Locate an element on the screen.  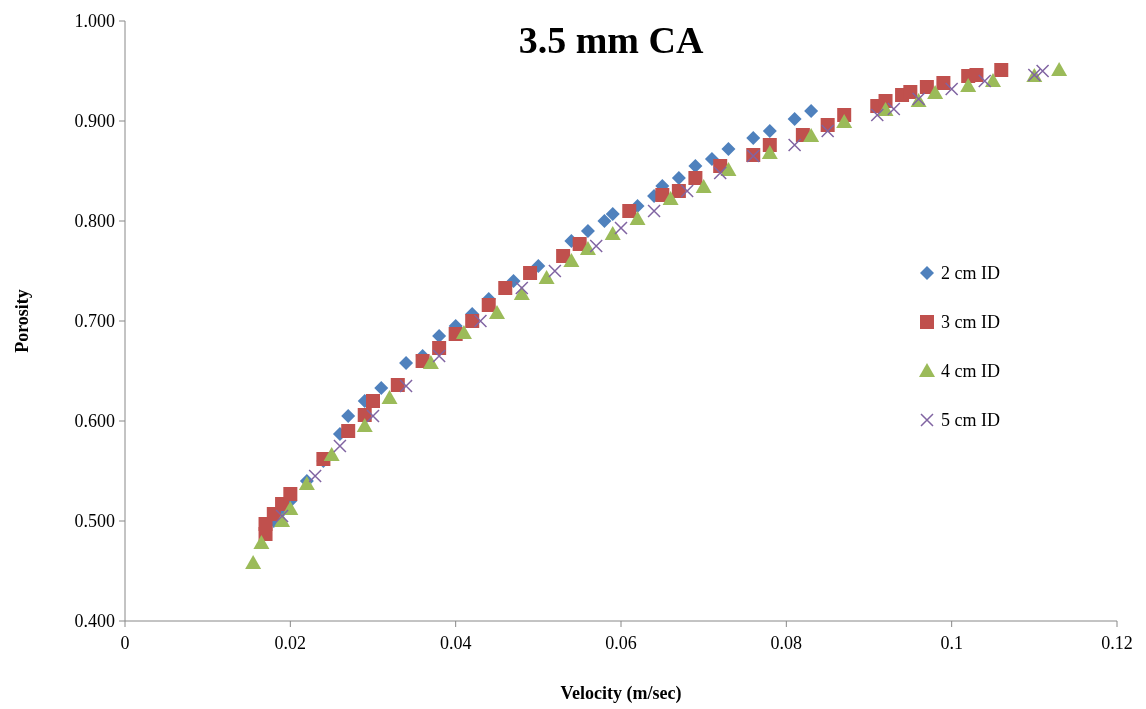
legend-label: 5 cm ID is located at coordinates (970, 420).